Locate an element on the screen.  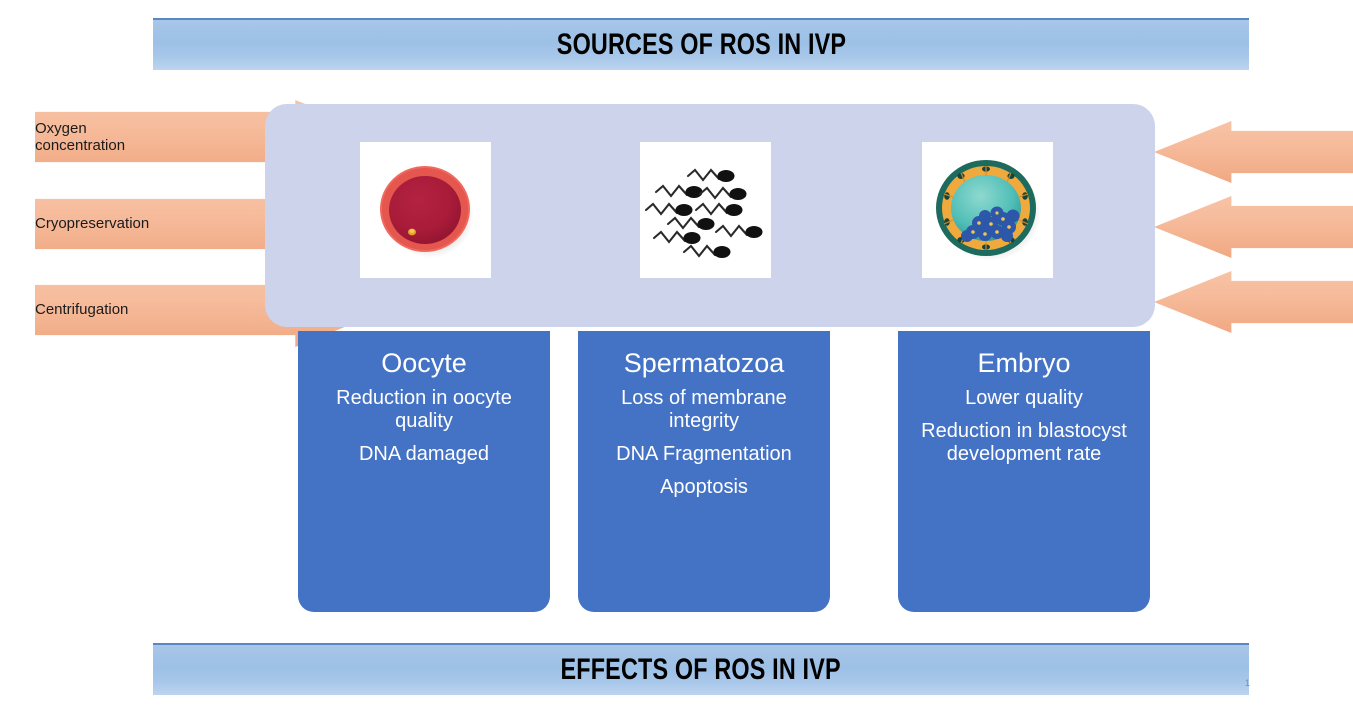
effect-item: Lower quality is located at coordinates (1024, 398).